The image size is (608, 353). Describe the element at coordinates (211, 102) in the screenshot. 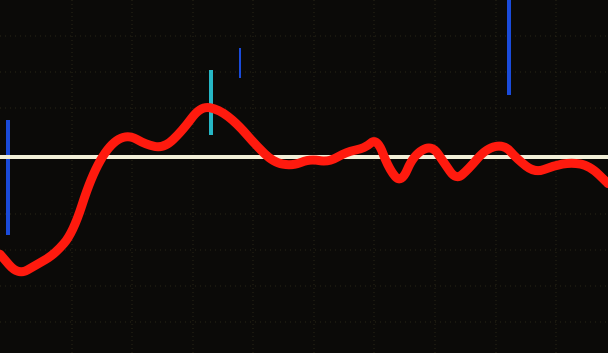

I see `spike-artifact` at that location.